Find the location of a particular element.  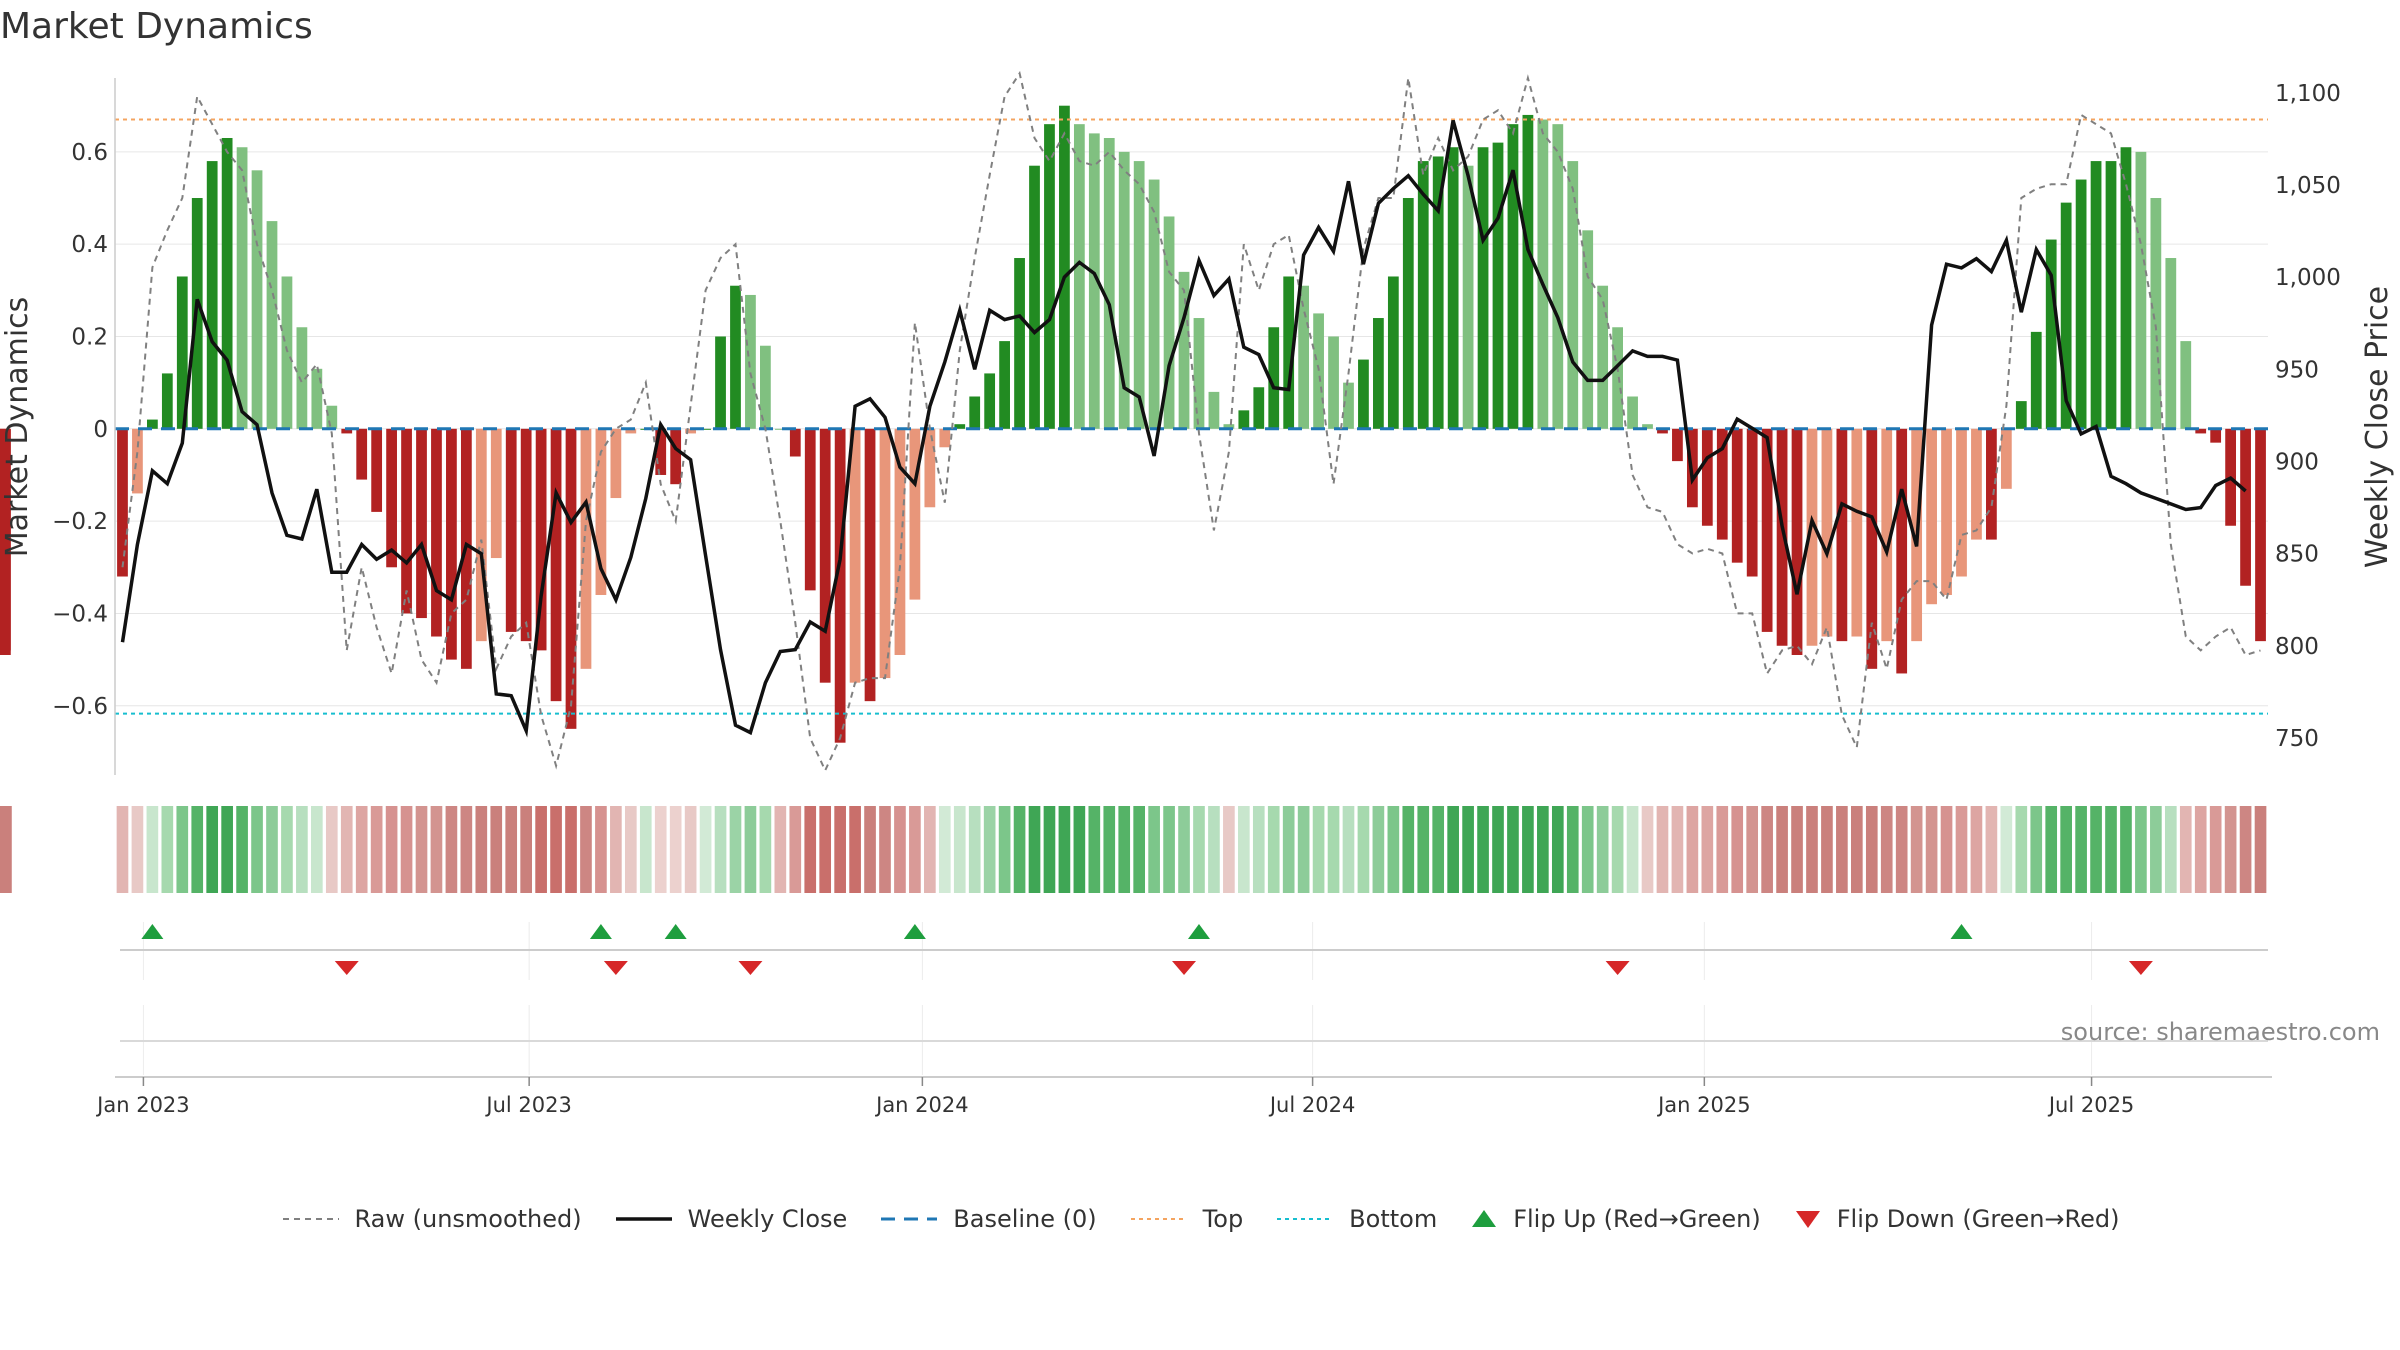

y-left-tick-label: 0.6 is located at coordinates (89, 153).